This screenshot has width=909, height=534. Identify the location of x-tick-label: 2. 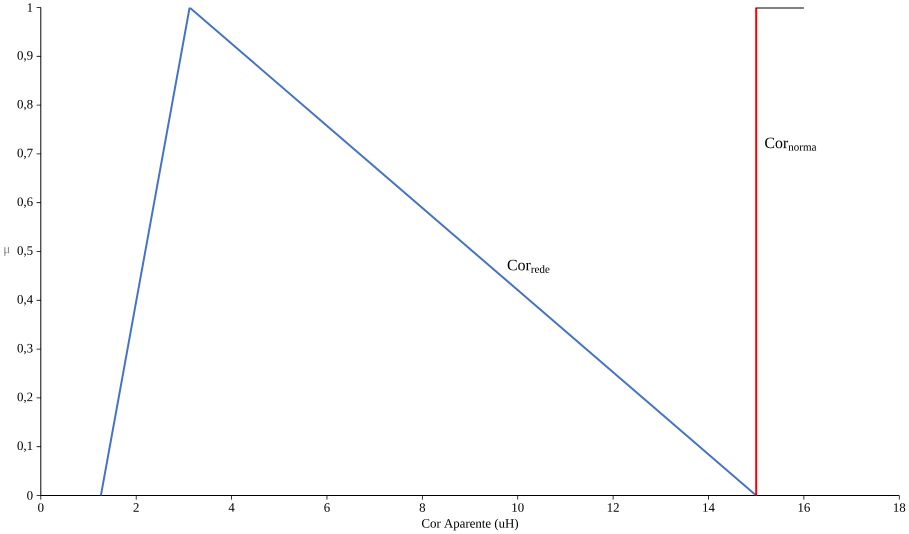
(136, 507).